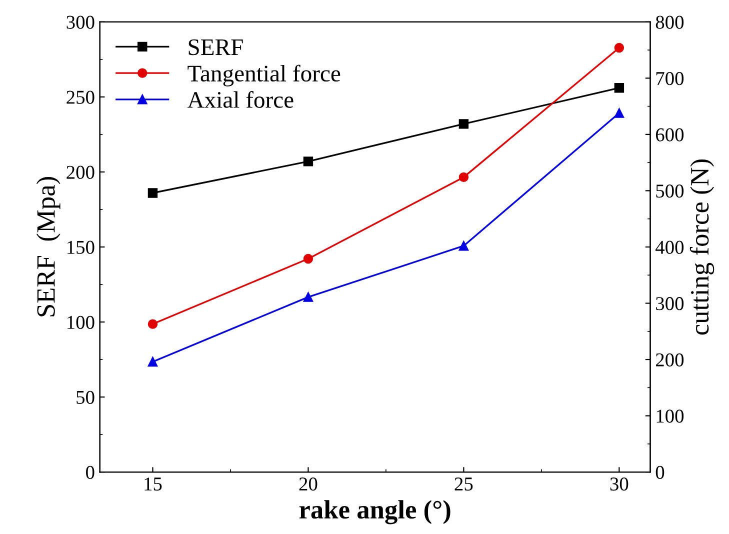 The height and width of the screenshot is (534, 729). What do you see at coordinates (670, 416) in the screenshot?
I see `y2-tick-label: 100` at bounding box center [670, 416].